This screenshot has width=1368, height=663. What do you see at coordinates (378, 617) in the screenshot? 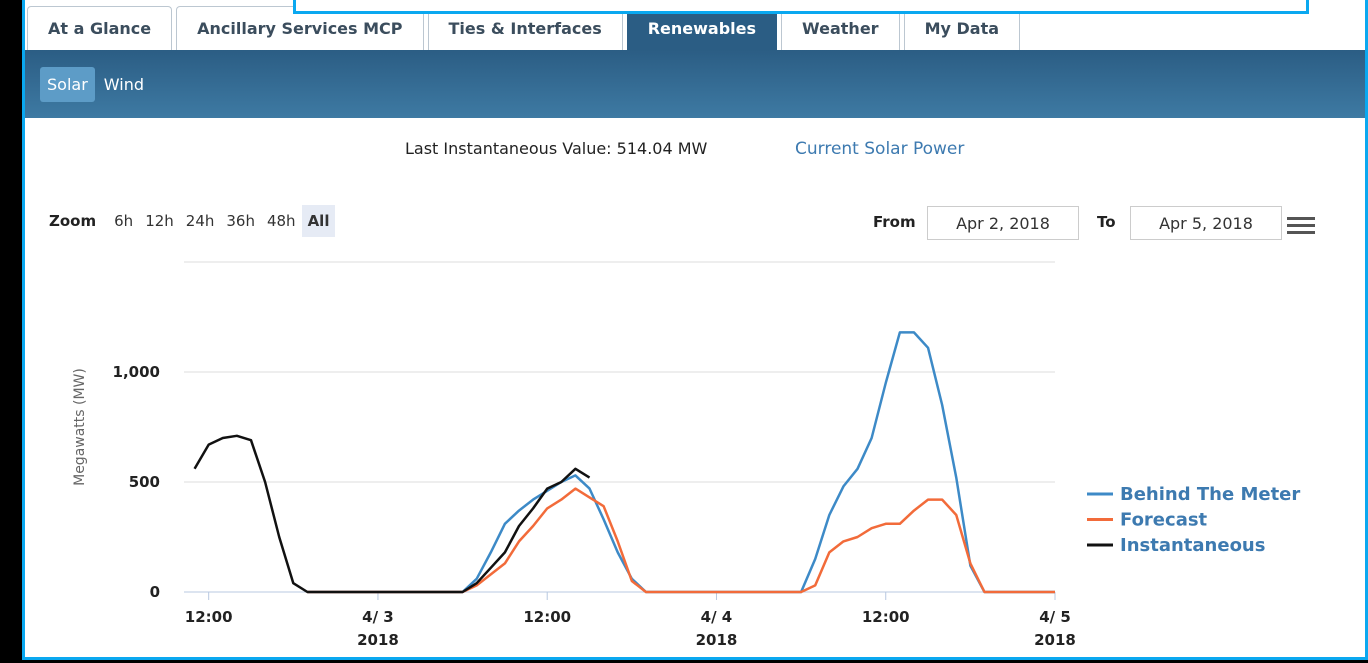
I see `x-tick-label: 4/ 3` at bounding box center [378, 617].